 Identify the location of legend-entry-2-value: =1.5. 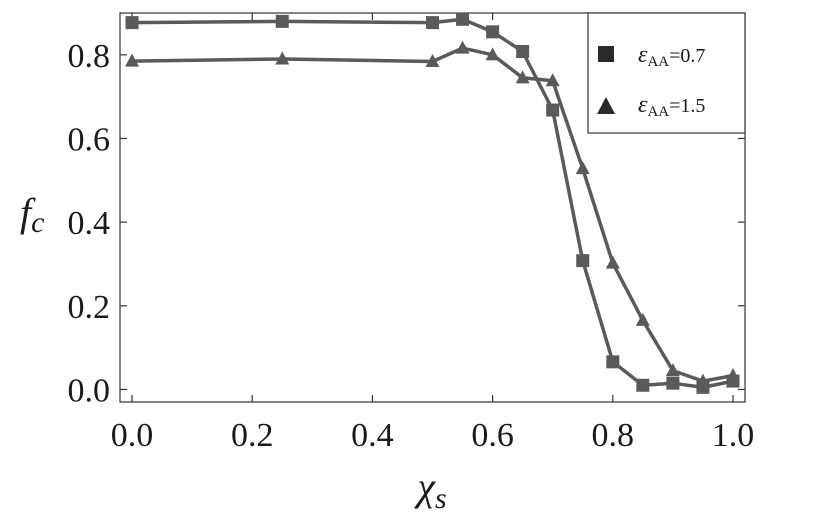
(687, 106).